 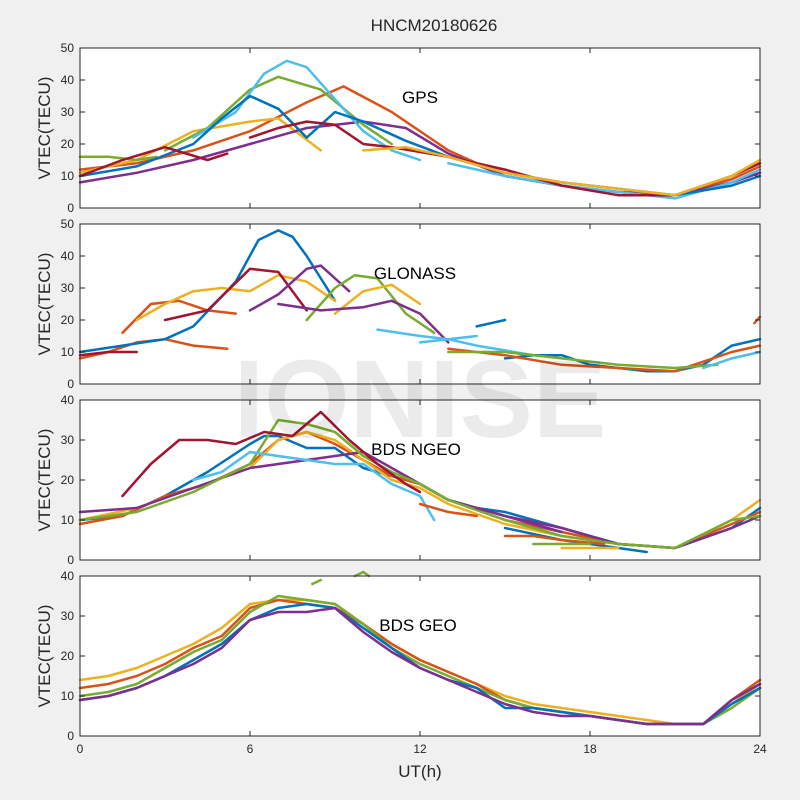 I want to click on x-tick-label: 24, so click(x=760, y=749).